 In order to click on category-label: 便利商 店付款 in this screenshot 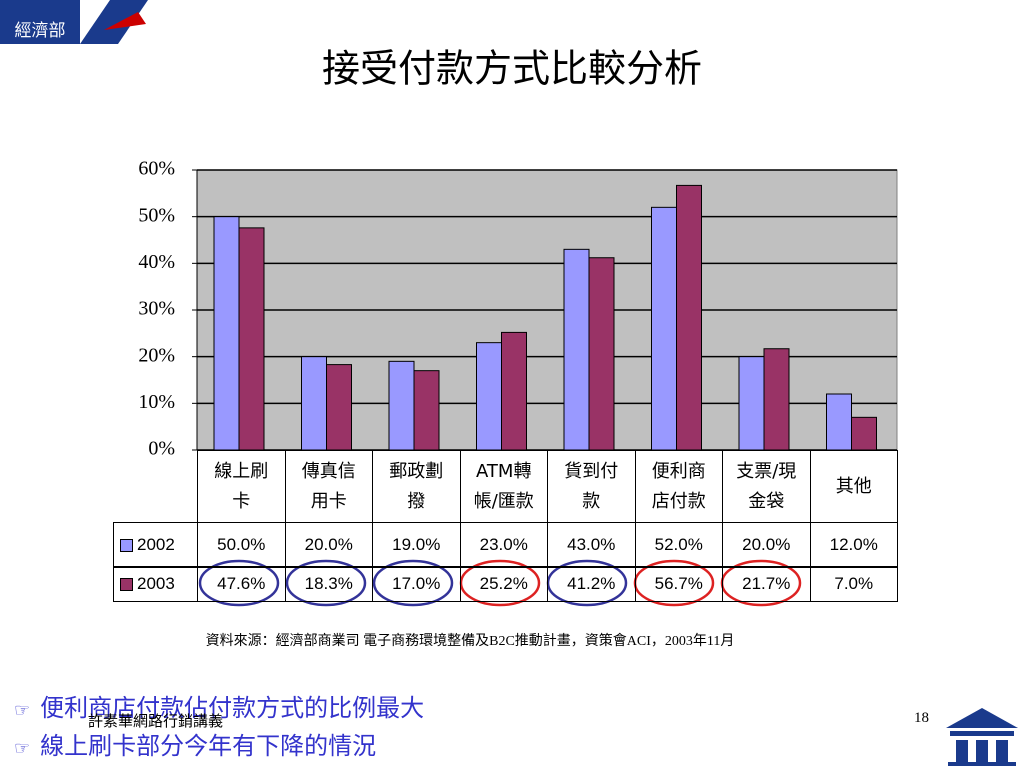, I will do `click(678, 486)`.